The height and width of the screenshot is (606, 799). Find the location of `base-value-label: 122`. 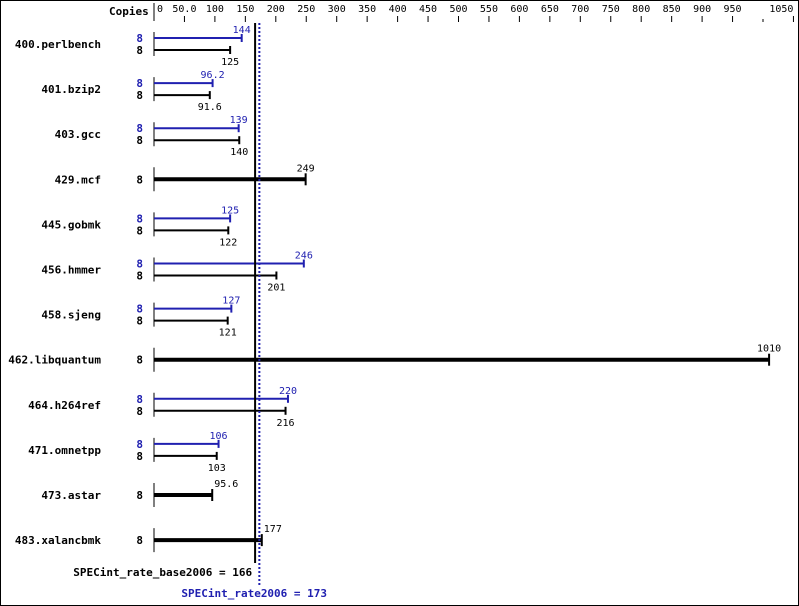

base-value-label: 122 is located at coordinates (228, 242).